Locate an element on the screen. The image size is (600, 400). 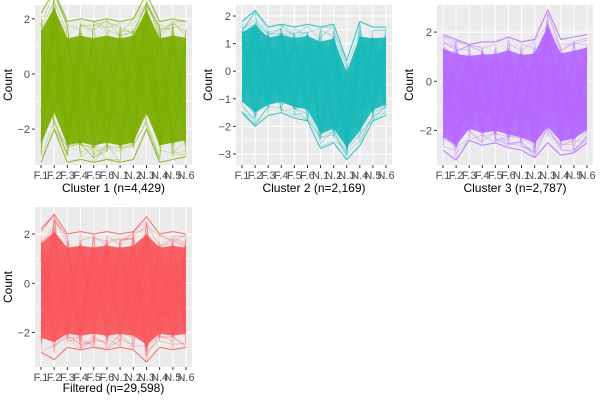
x-axis-title: Cluster 2 (n=2,169) is located at coordinates (313, 188).